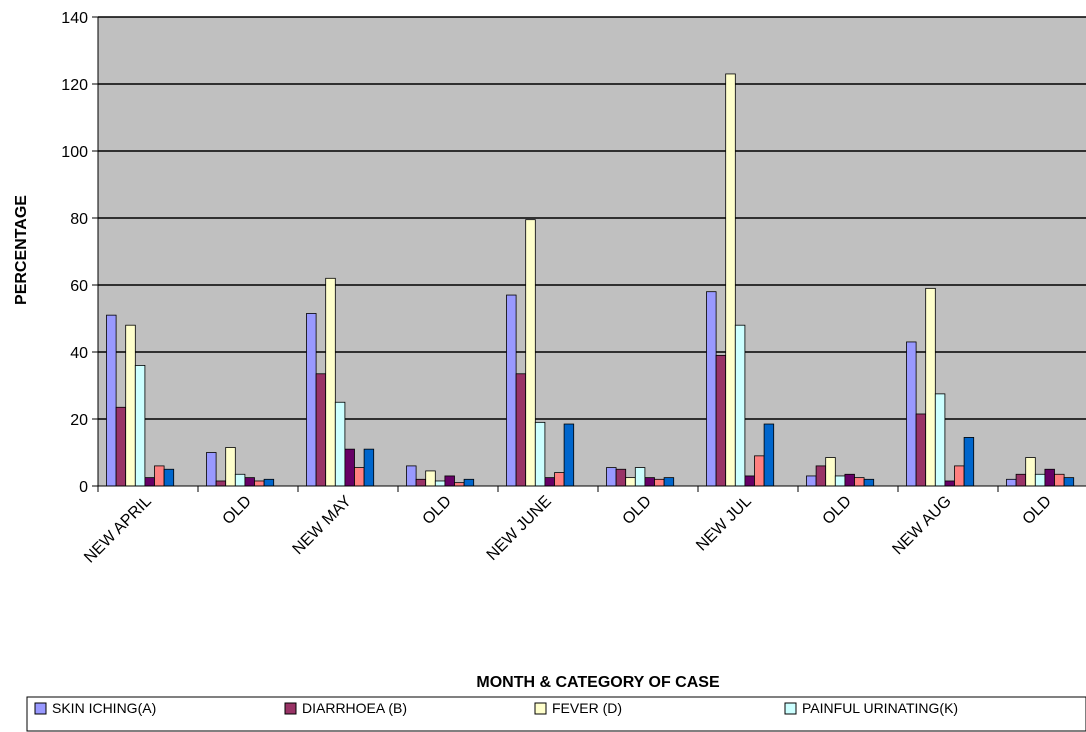 The height and width of the screenshot is (732, 1086). Describe the element at coordinates (587, 708) in the screenshot. I see `legend-label: FEVER (D)` at that location.